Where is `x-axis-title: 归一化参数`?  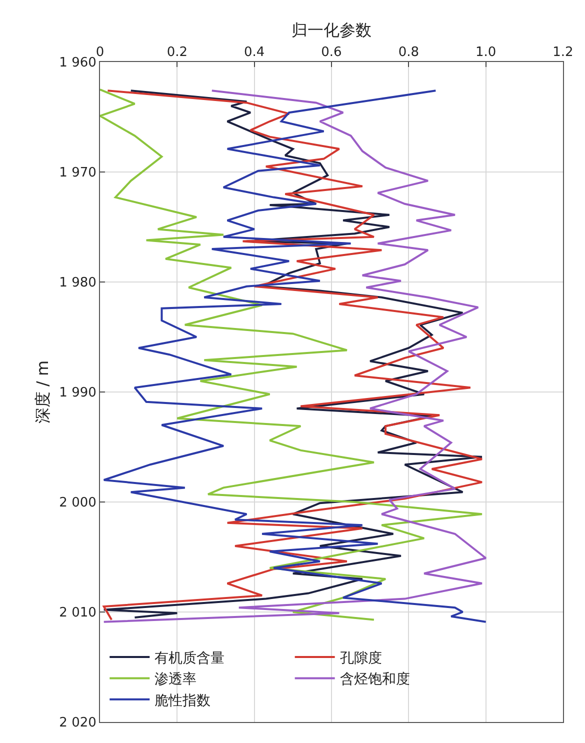 x-axis-title: 归一化参数 is located at coordinates (332, 30).